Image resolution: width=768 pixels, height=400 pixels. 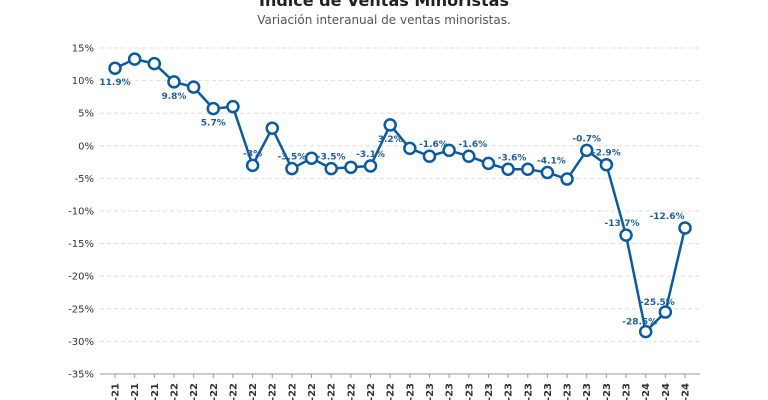 What do you see at coordinates (370, 155) in the screenshot?
I see `data-label: -3.1%` at bounding box center [370, 155].